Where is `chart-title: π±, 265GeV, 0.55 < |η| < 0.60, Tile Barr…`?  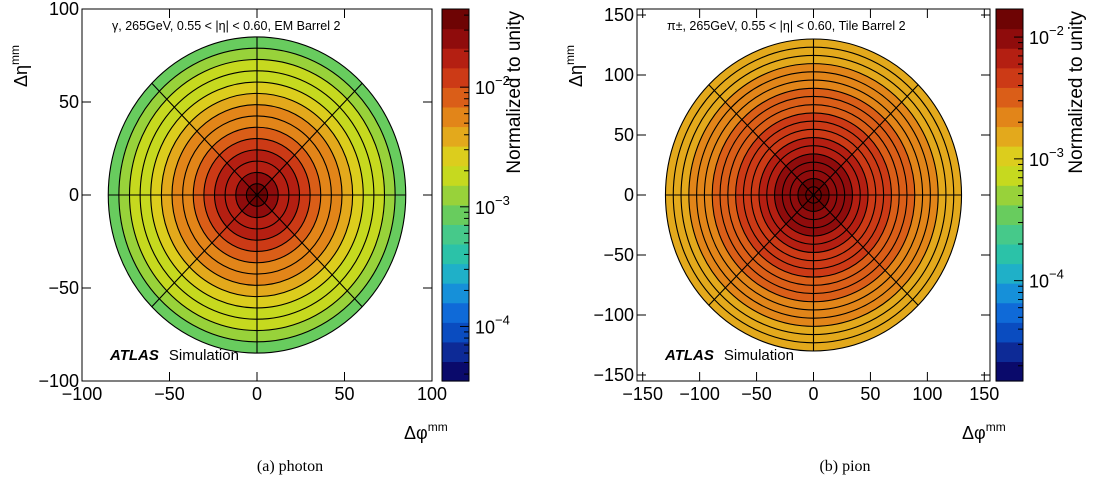 chart-title: π±, 265GeV, 0.55 < |η| < 0.60, Tile Barr… is located at coordinates (786, 26).